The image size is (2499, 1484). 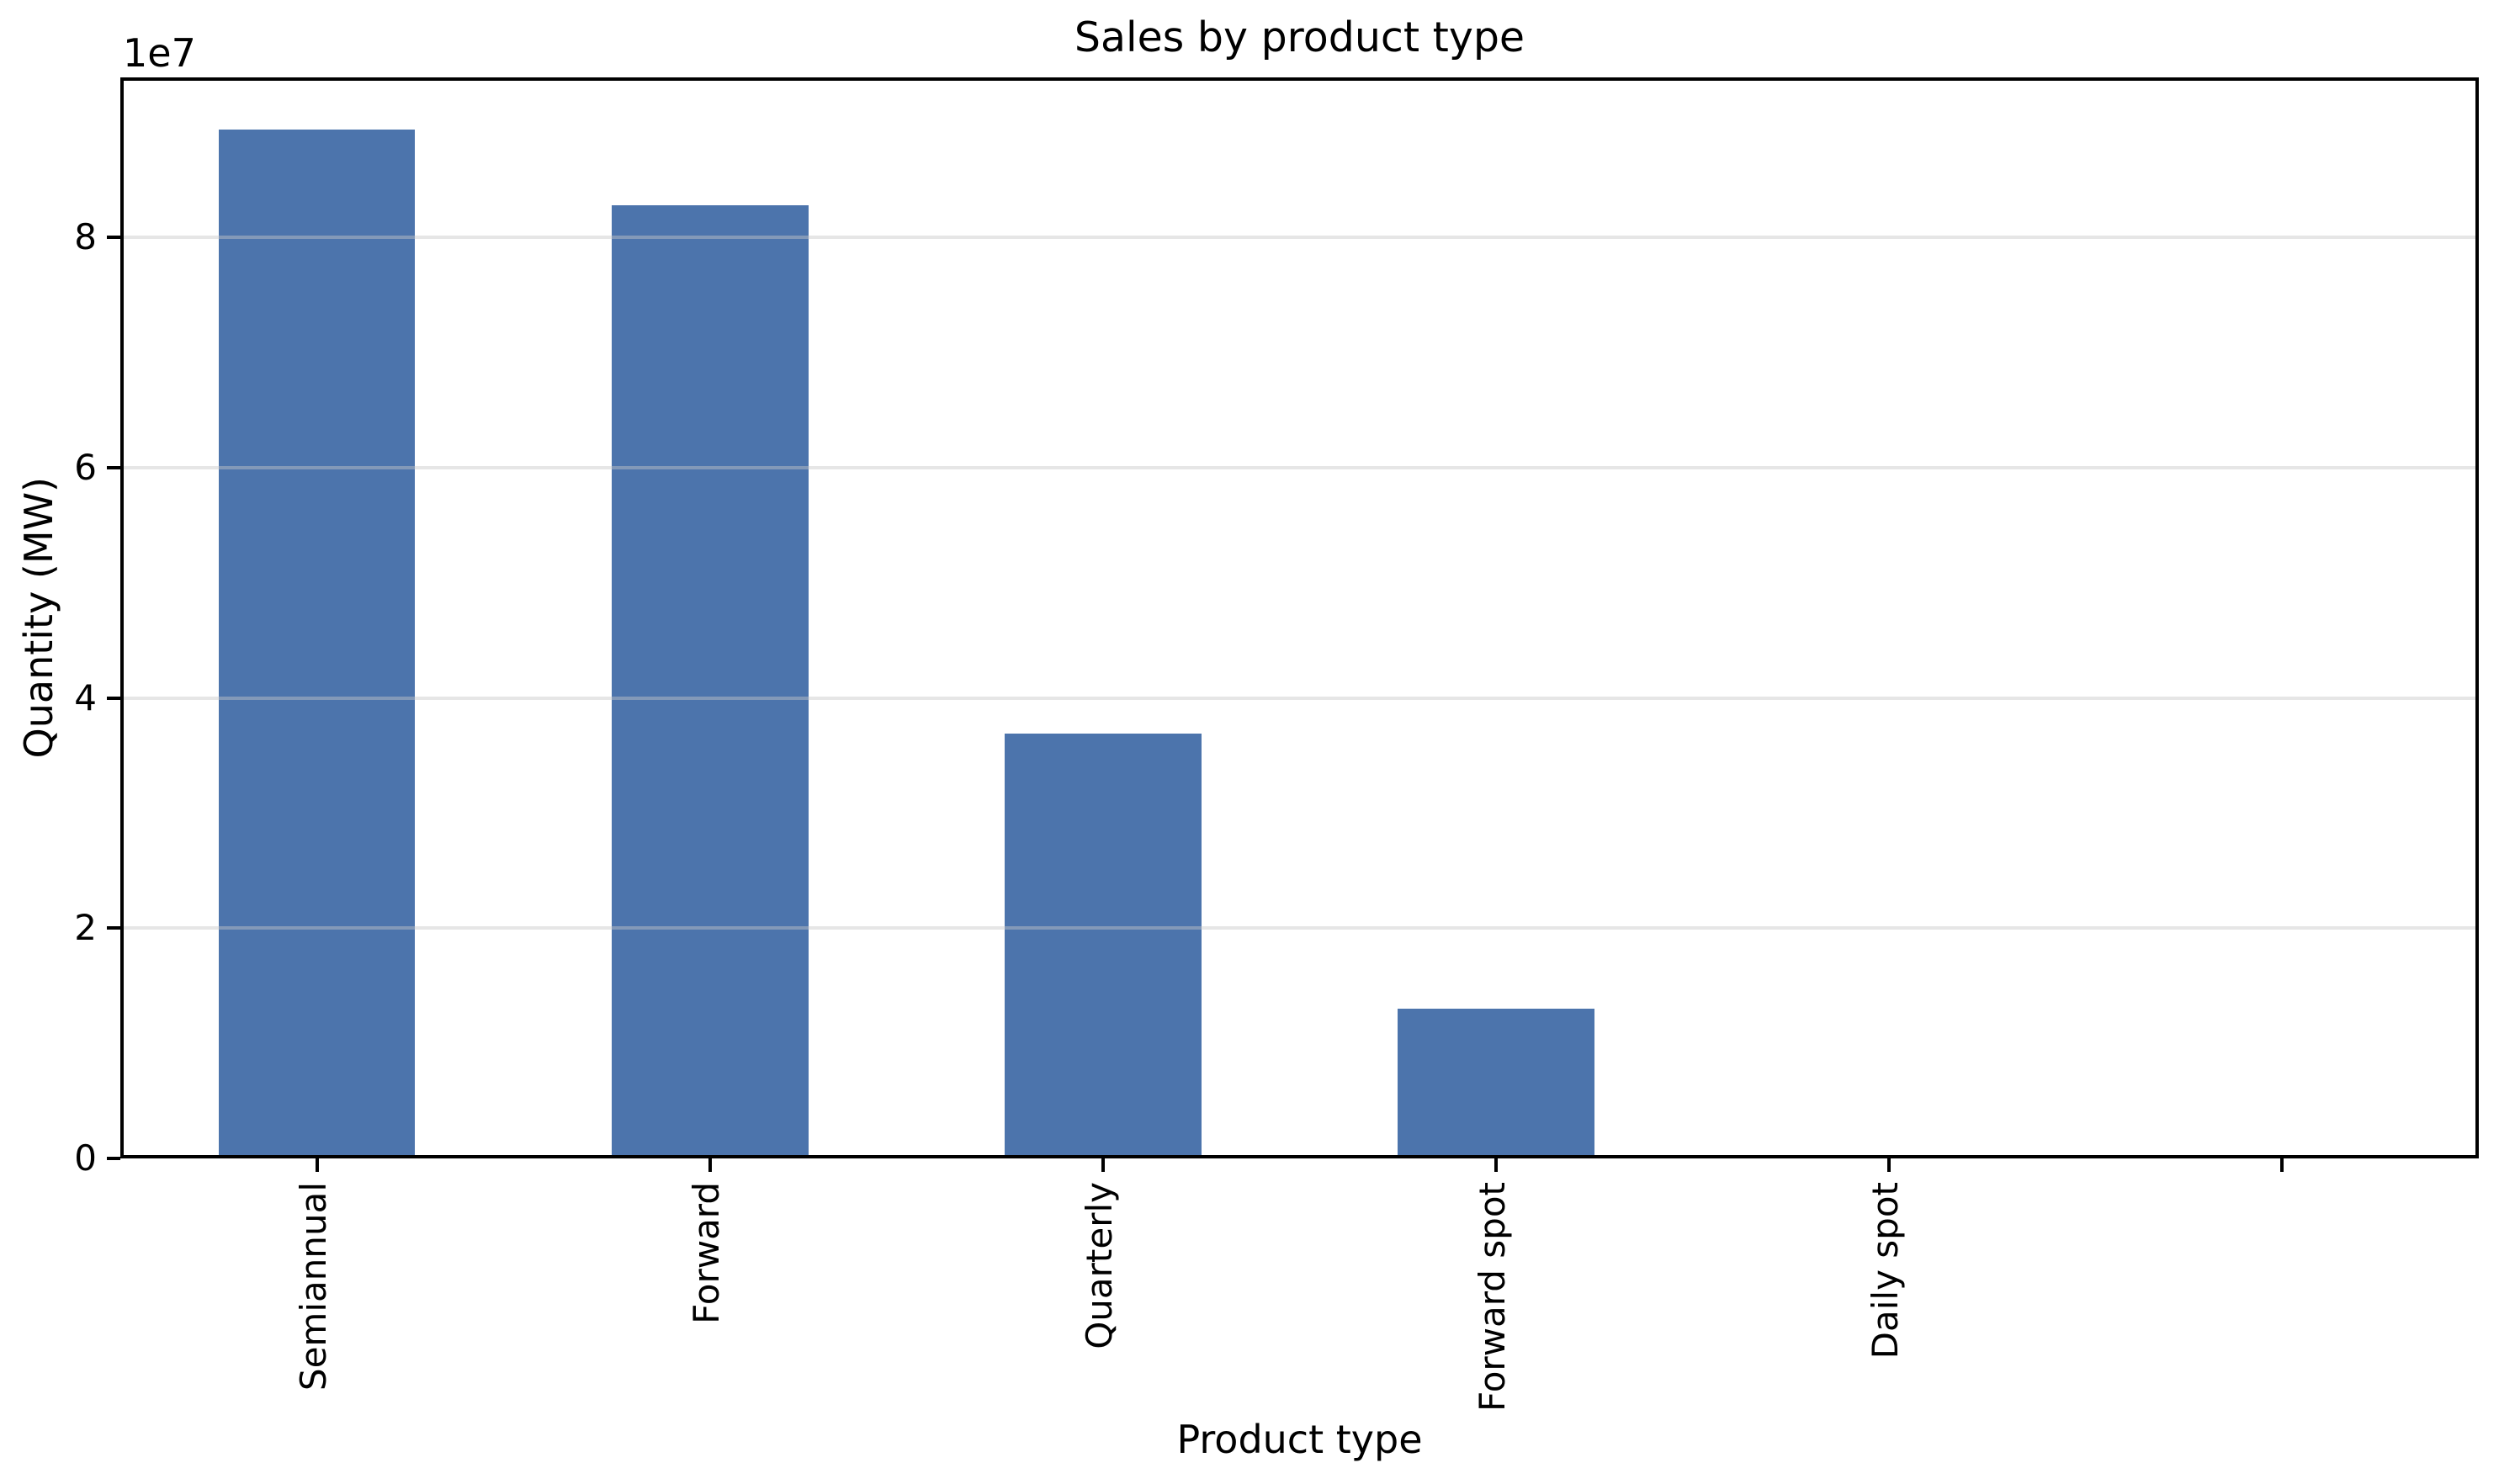 What do you see at coordinates (313, 1286) in the screenshot?
I see `x-tick-label-semiannual: Semiannual` at bounding box center [313, 1286].